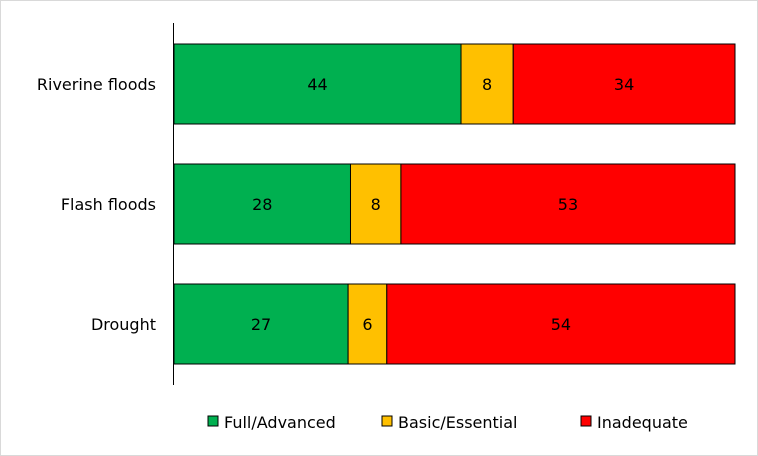 The image size is (758, 456). I want to click on legend-label-full-advanced: Full/Advanced, so click(280, 422).